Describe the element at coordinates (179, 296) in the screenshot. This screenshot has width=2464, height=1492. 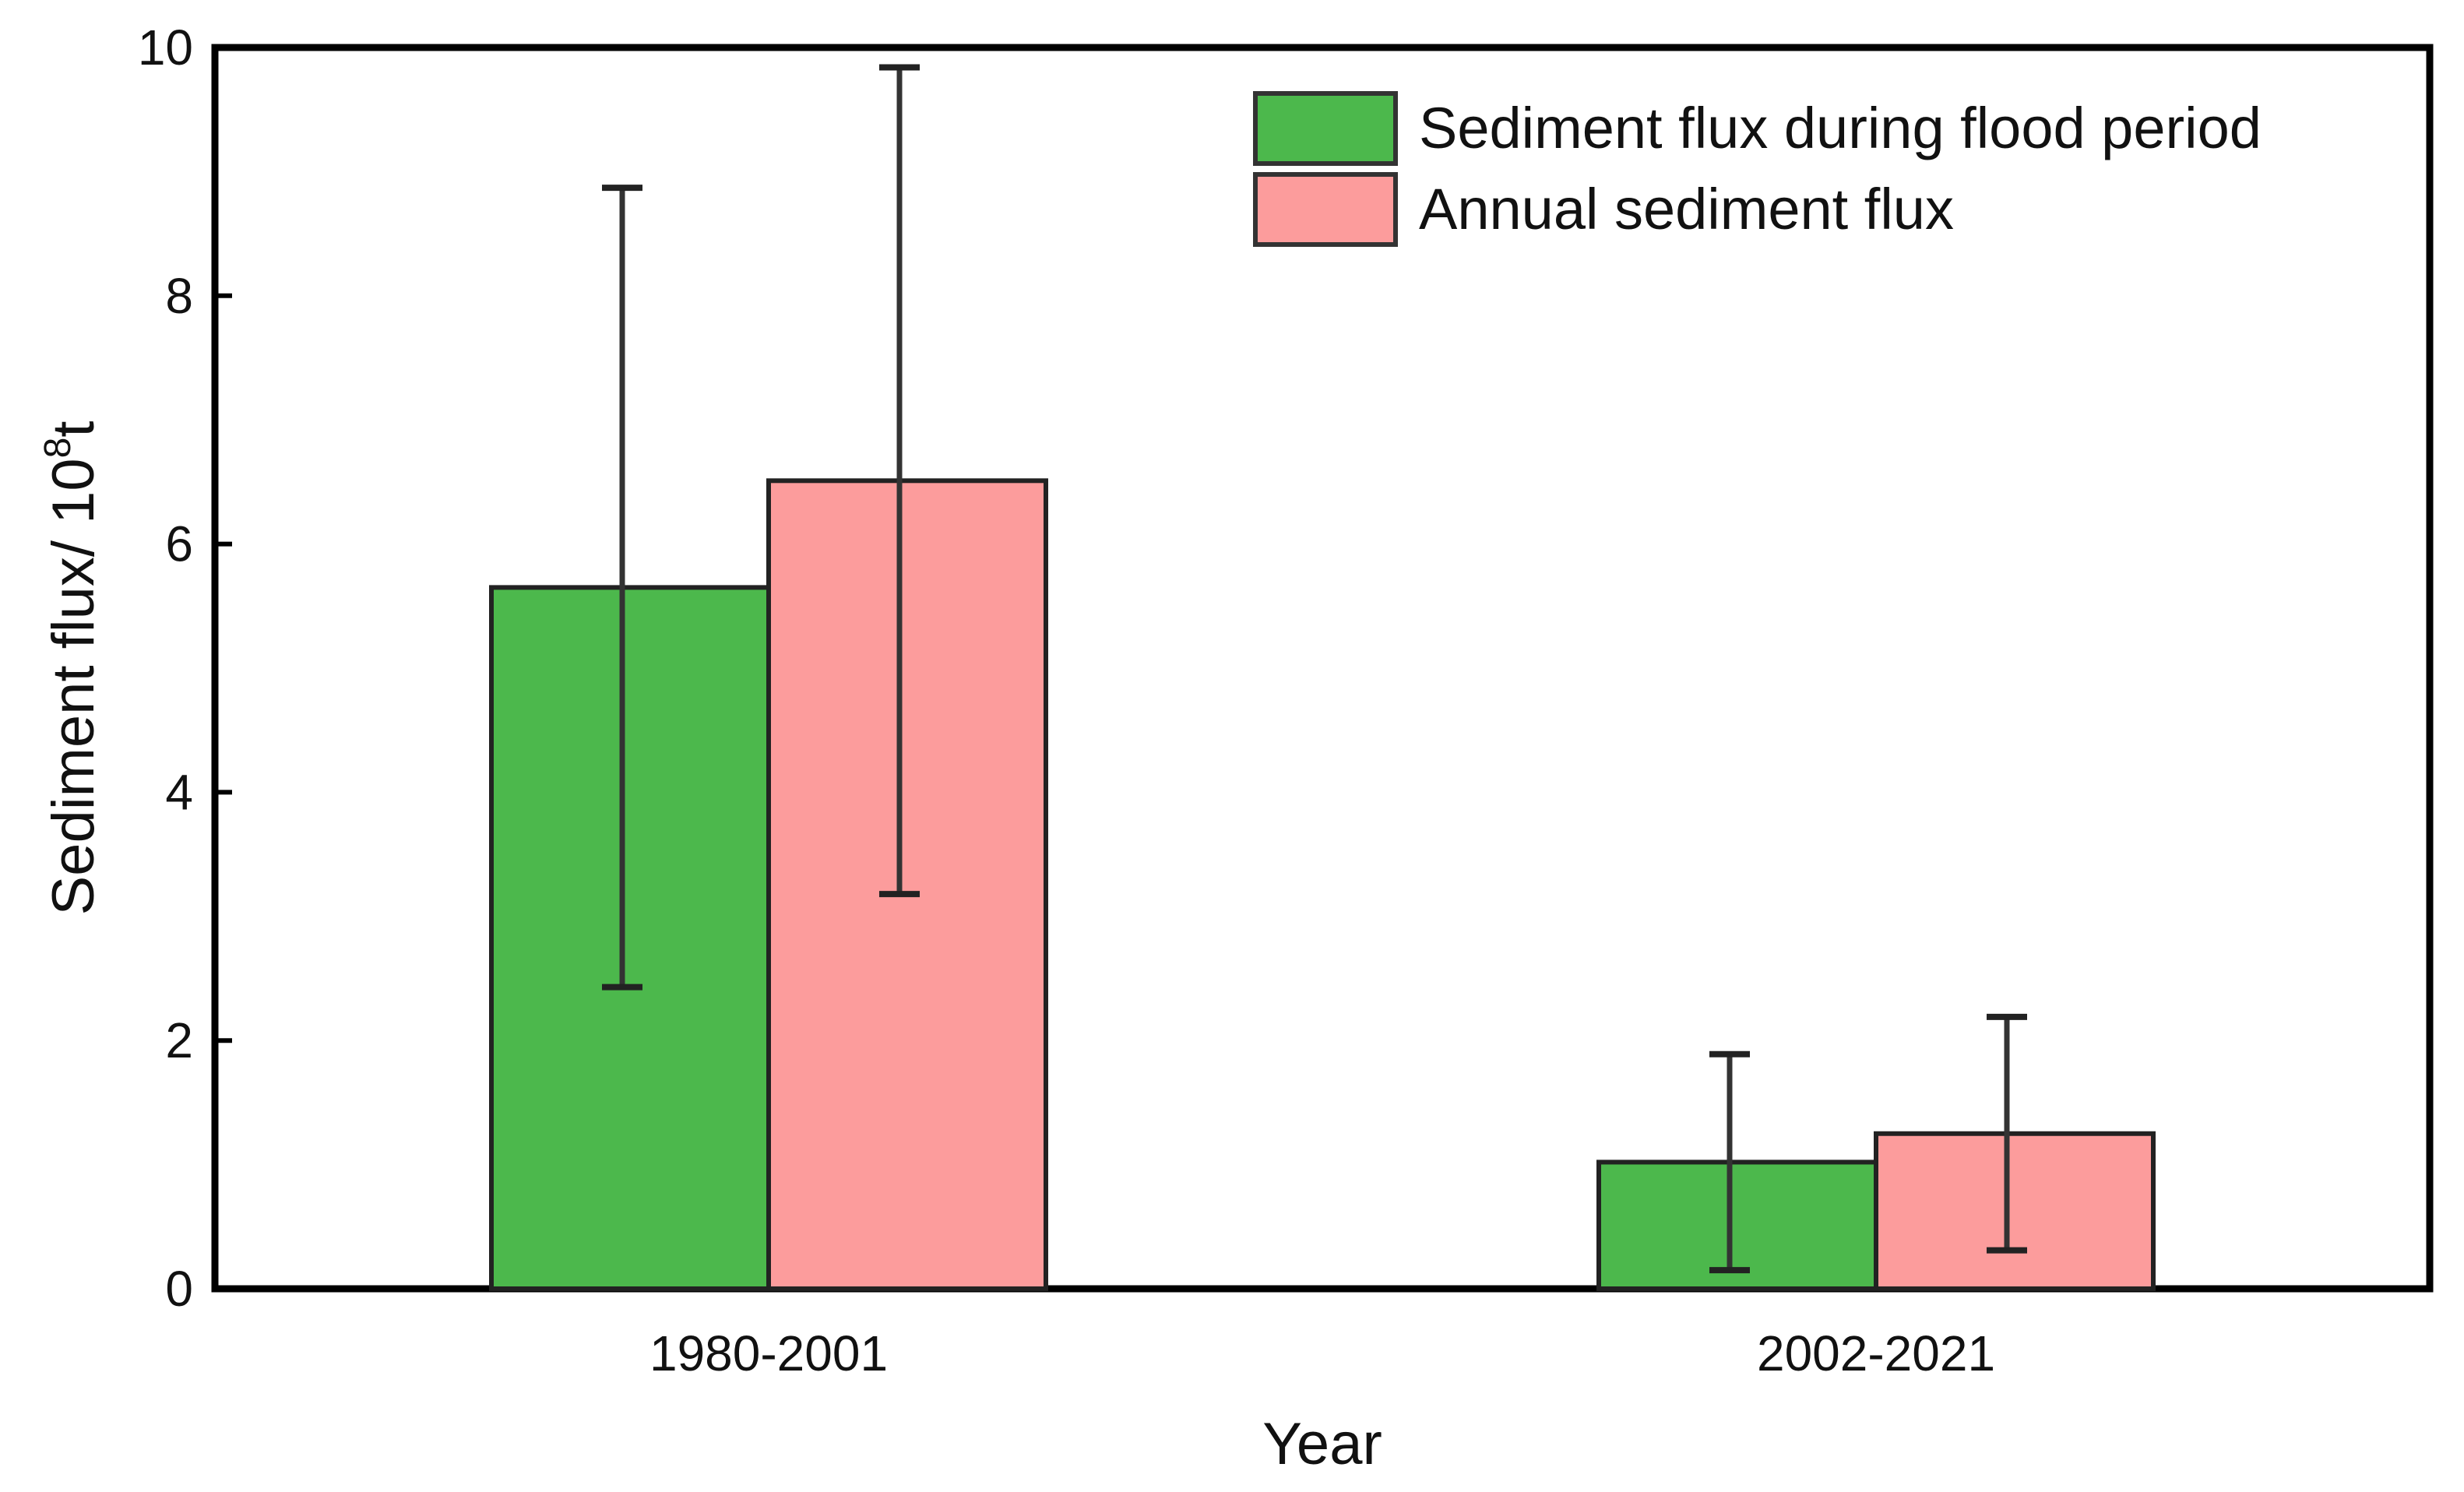
I see `y-tick-label: 8` at that location.